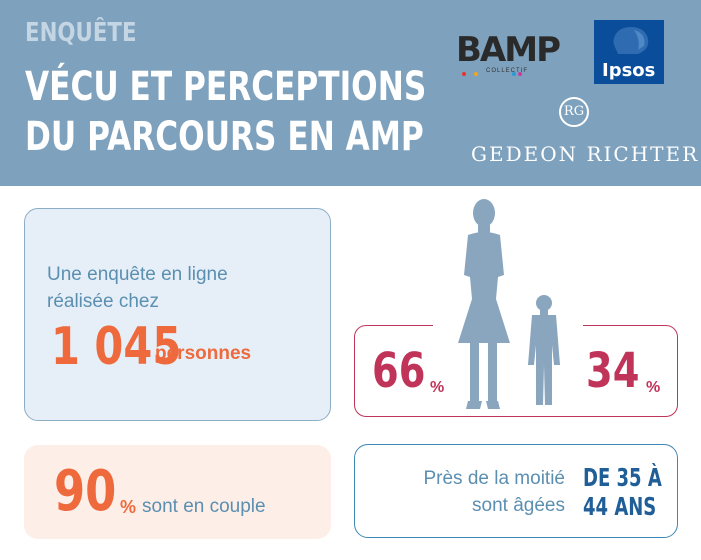 Image resolution: width=701 pixels, height=560 pixels. Describe the element at coordinates (226, 87) in the screenshot. I see `title-line-1: VÉCU ET PERCEPTIONS` at that location.